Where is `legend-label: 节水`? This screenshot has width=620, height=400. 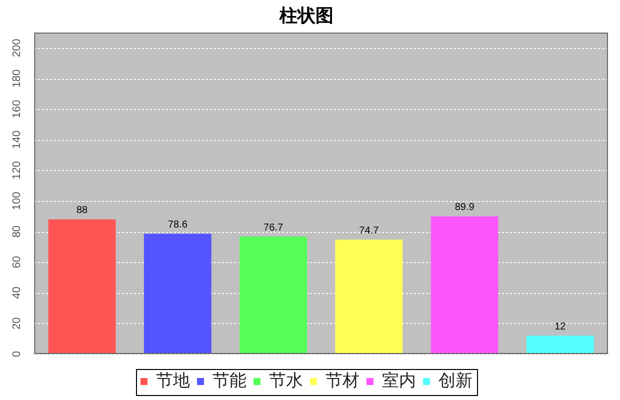
legend-label: 节水 is located at coordinates (286, 380).